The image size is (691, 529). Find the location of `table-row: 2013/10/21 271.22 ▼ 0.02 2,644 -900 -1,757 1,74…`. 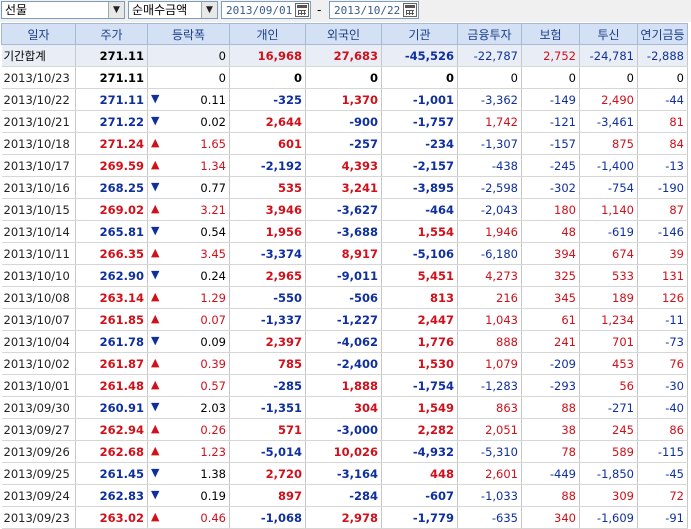

table-row: 2013/10/21 271.22 ▼ 0.02 2,644 -900 -1,757 1,74… is located at coordinates (344, 121).